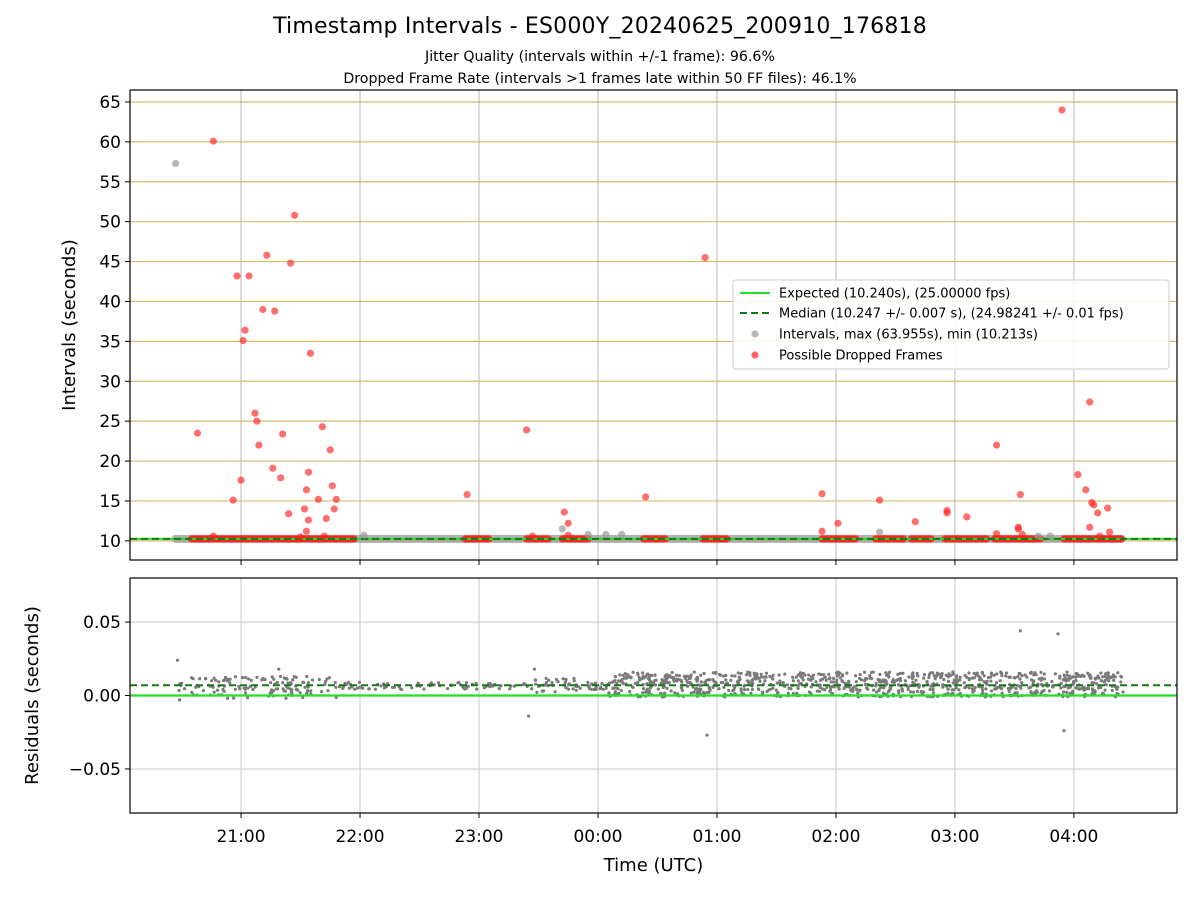 The width and height of the screenshot is (1200, 900). Describe the element at coordinates (653, 683) in the screenshot. I see `residuals-data` at that location.